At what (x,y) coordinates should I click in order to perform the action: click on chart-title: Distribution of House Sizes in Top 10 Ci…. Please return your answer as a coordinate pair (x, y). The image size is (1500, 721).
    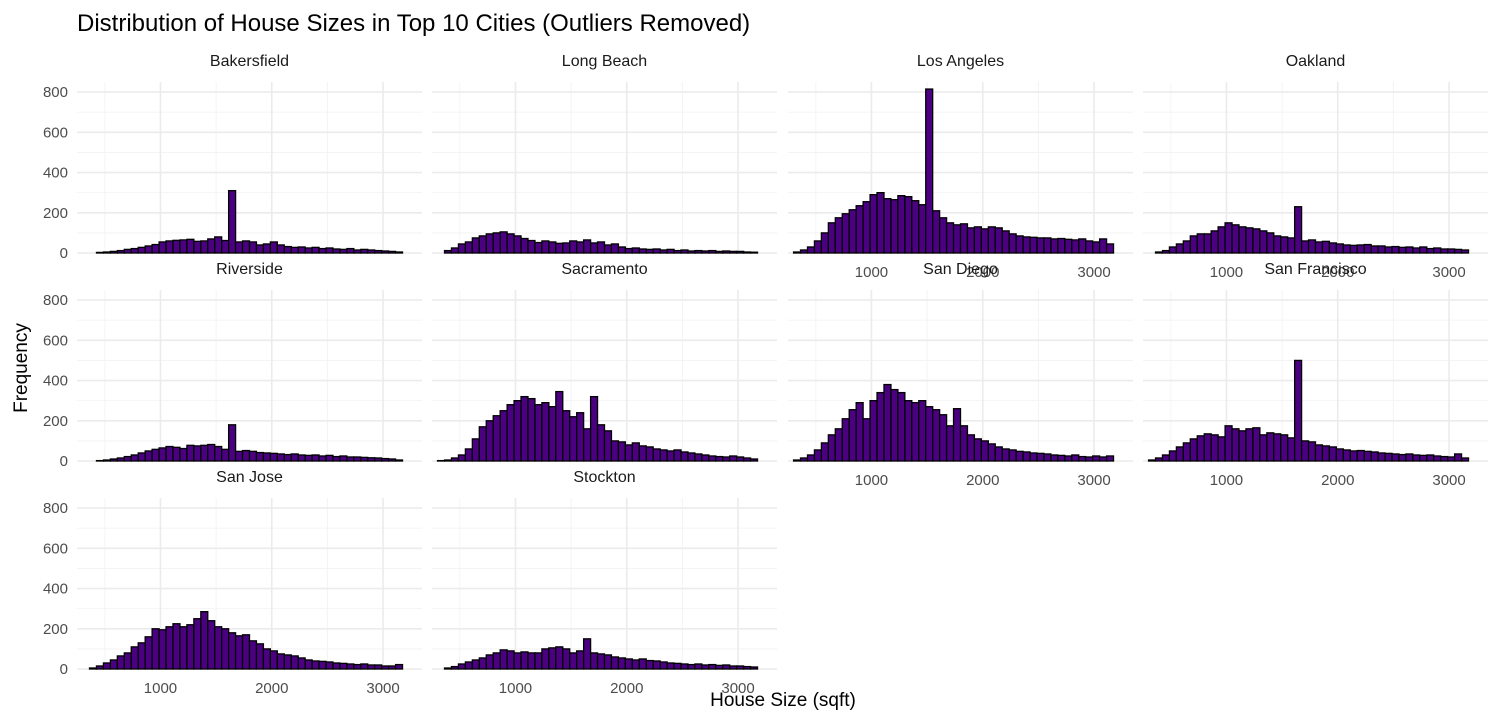
    Looking at the image, I should click on (413, 23).